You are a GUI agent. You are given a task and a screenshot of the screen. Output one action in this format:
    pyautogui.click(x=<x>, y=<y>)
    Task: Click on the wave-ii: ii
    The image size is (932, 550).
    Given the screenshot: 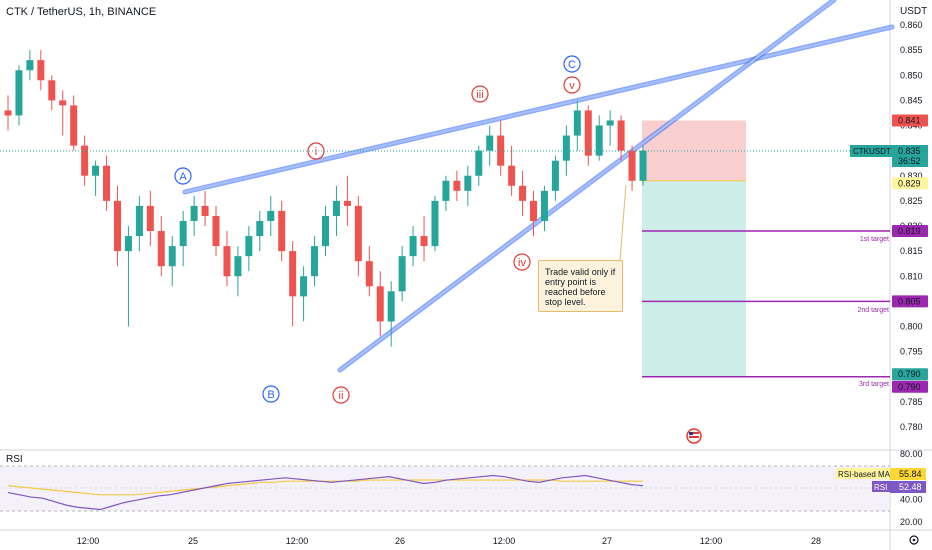 What is the action you would take?
    pyautogui.click(x=341, y=396)
    